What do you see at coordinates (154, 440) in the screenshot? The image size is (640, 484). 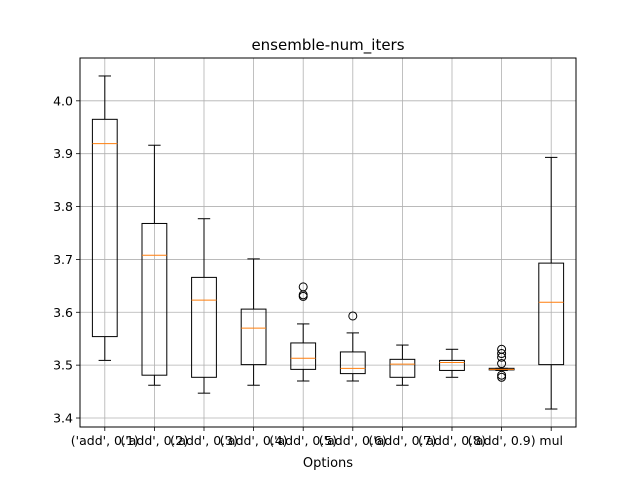 I see `x-tick-label: ('add', 0.2)` at bounding box center [154, 440].